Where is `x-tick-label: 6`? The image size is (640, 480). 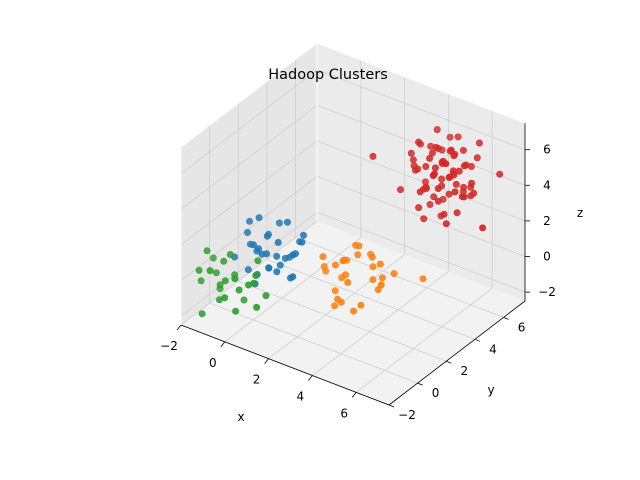 x-tick-label: 6 is located at coordinates (344, 413).